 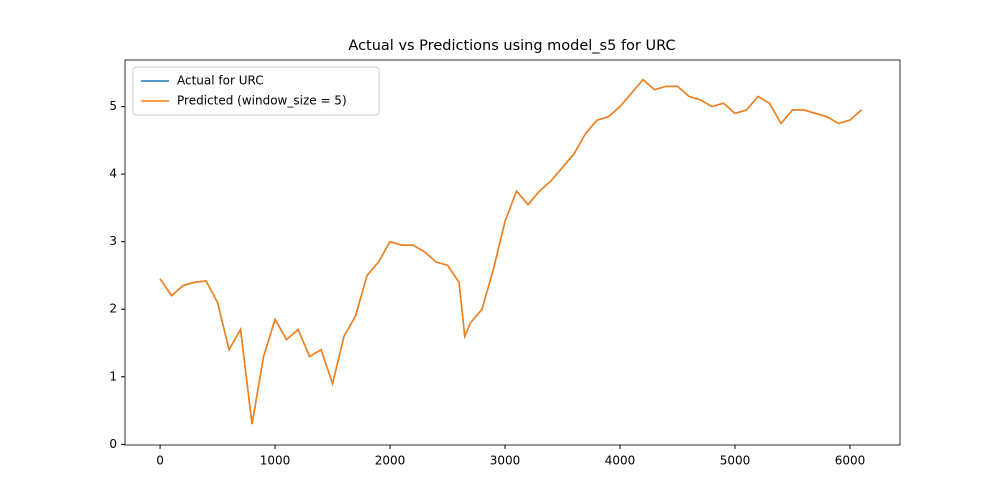 I want to click on x-tick-label: 0, so click(x=160, y=461).